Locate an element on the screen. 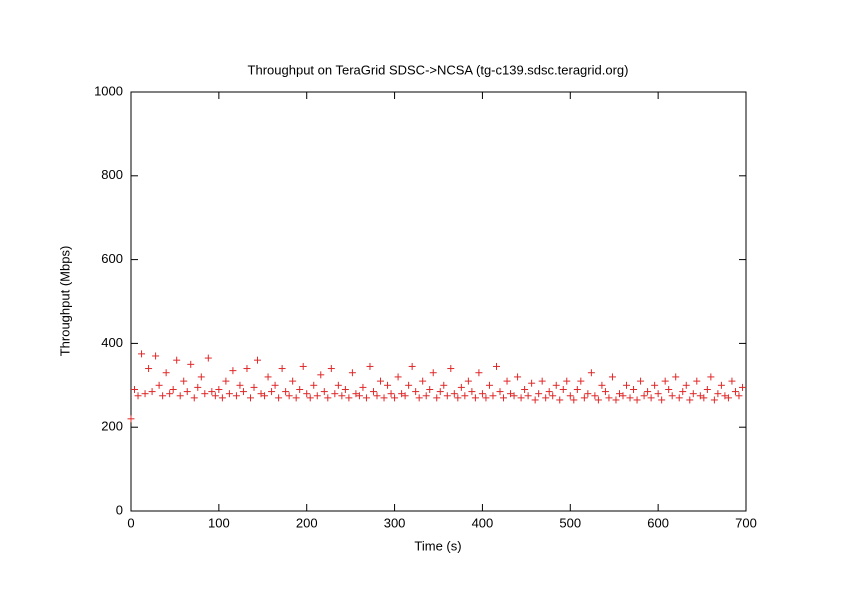  x-tick-label: 500 is located at coordinates (570, 522).